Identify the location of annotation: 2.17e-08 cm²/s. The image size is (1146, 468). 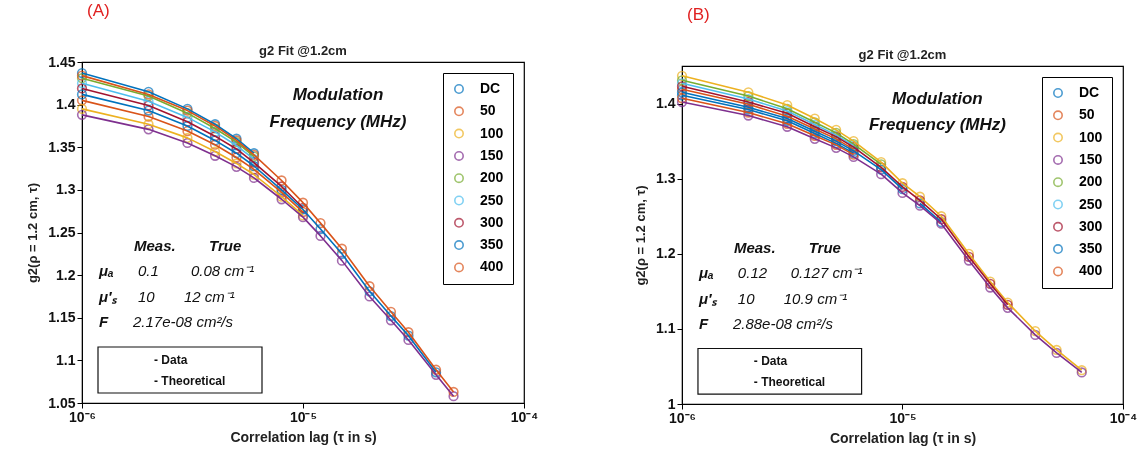
(183, 321).